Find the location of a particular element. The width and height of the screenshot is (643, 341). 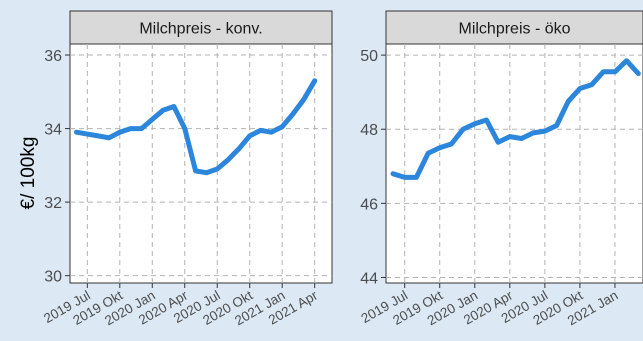

facet-title: Milchpreis - öko is located at coordinates (514, 29).